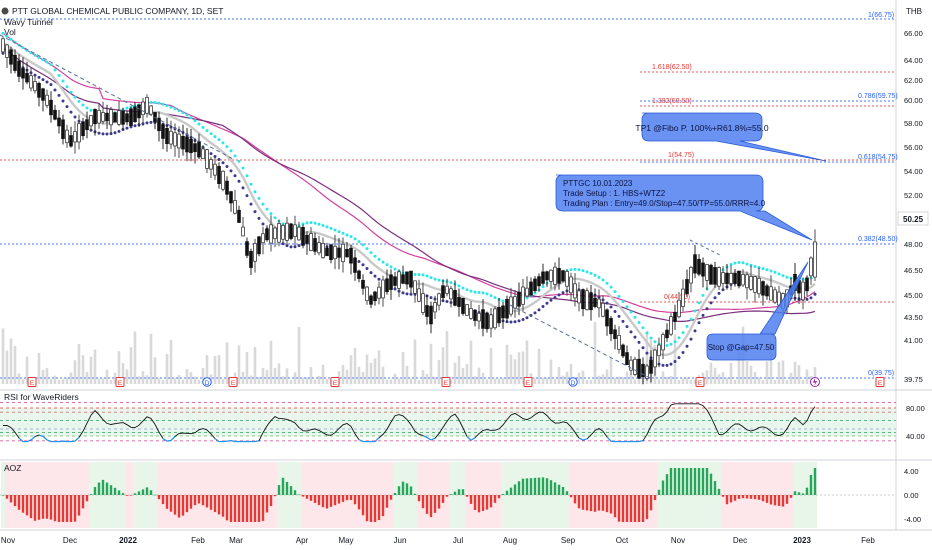 The width and height of the screenshot is (932, 550). I want to click on time-tick-label: Dec, so click(740, 540).